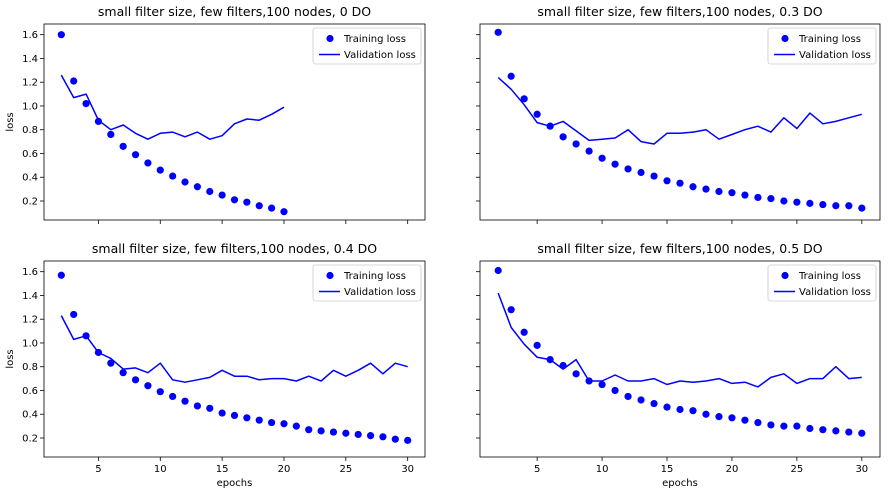  Describe the element at coordinates (30, 272) in the screenshot. I see `y-tick-label: 1.6` at that location.